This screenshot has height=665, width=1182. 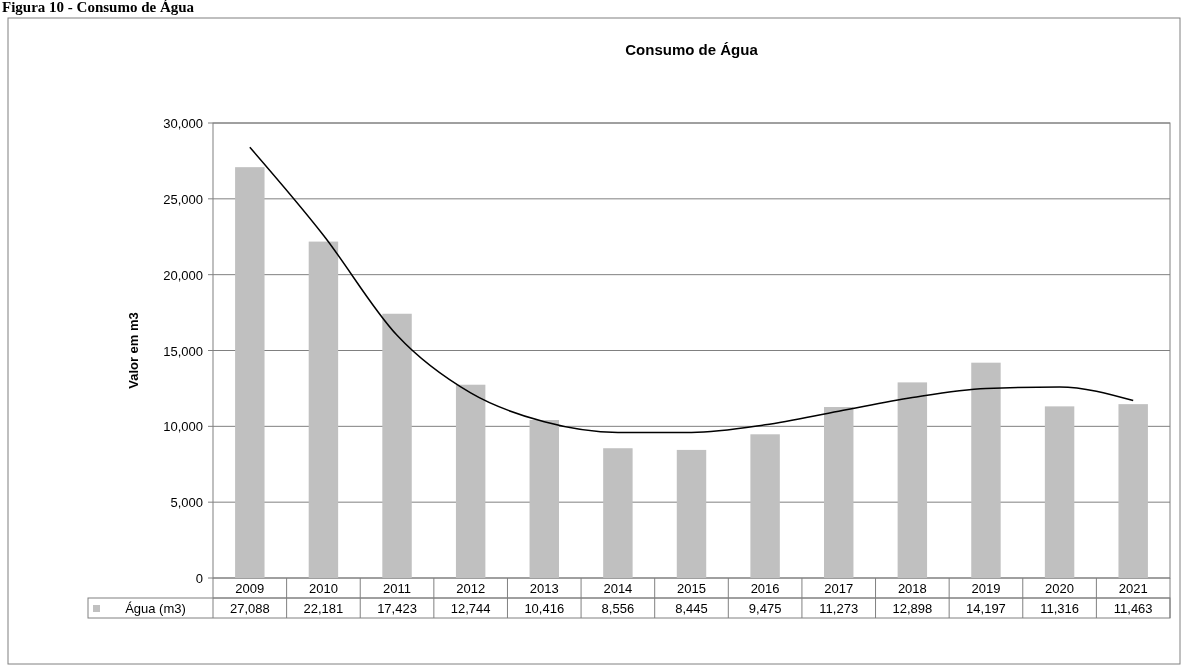 I want to click on data-label: 11,316, so click(x=1059, y=608).